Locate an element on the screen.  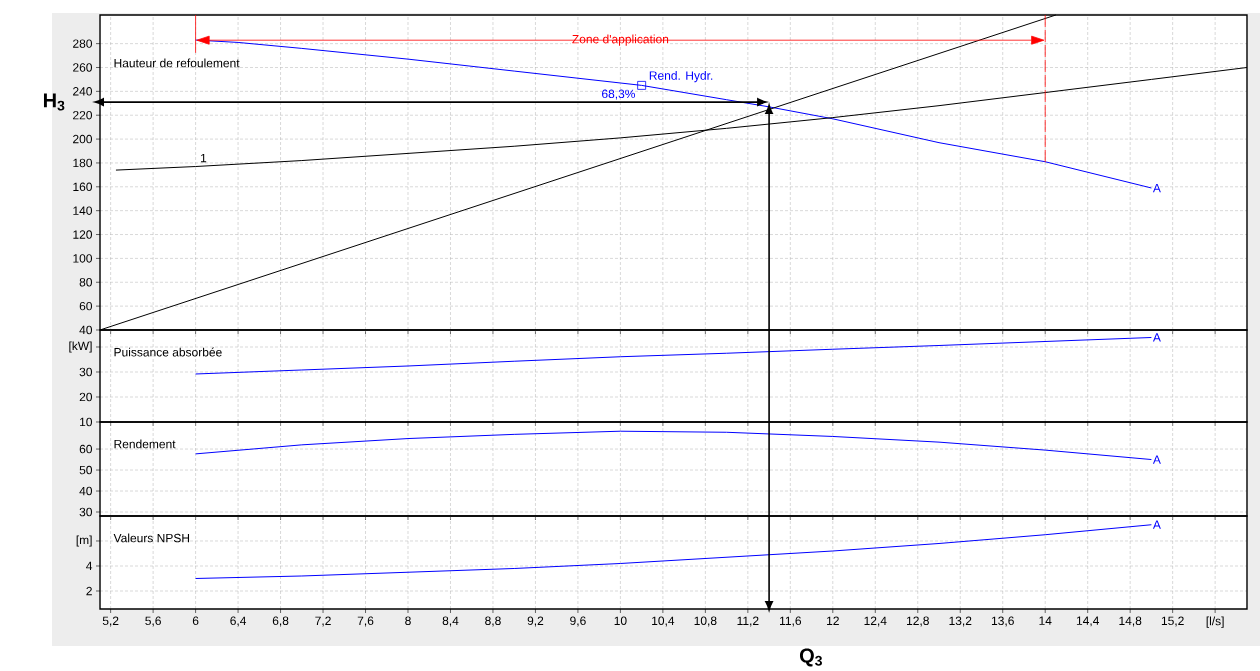
text: Hauteur de refoulement is located at coordinates (177, 63).